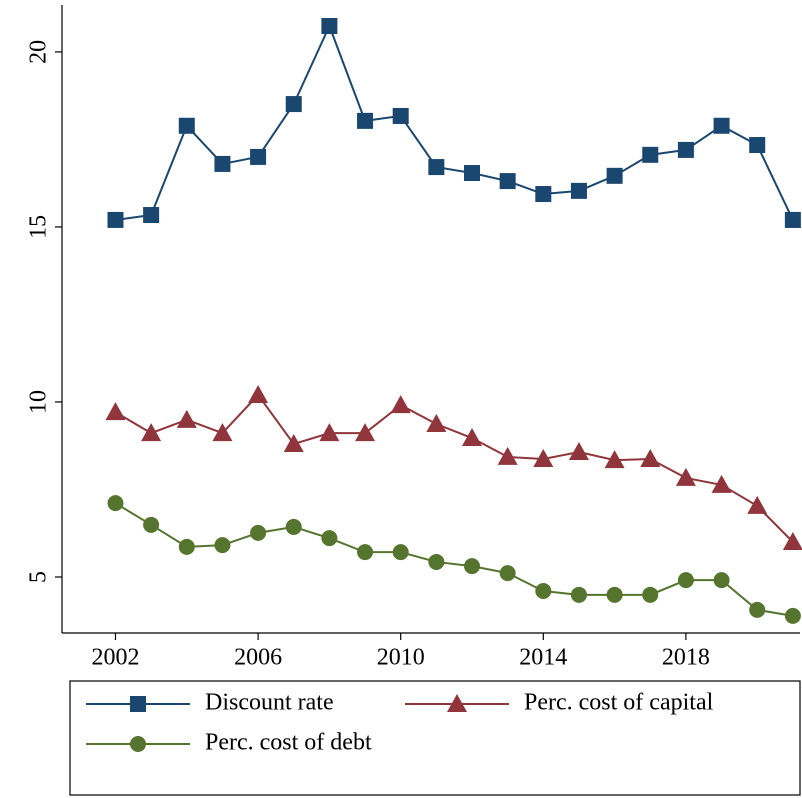 This screenshot has height=798, width=802. What do you see at coordinates (401, 658) in the screenshot?
I see `x-tick-label: 2010` at bounding box center [401, 658].